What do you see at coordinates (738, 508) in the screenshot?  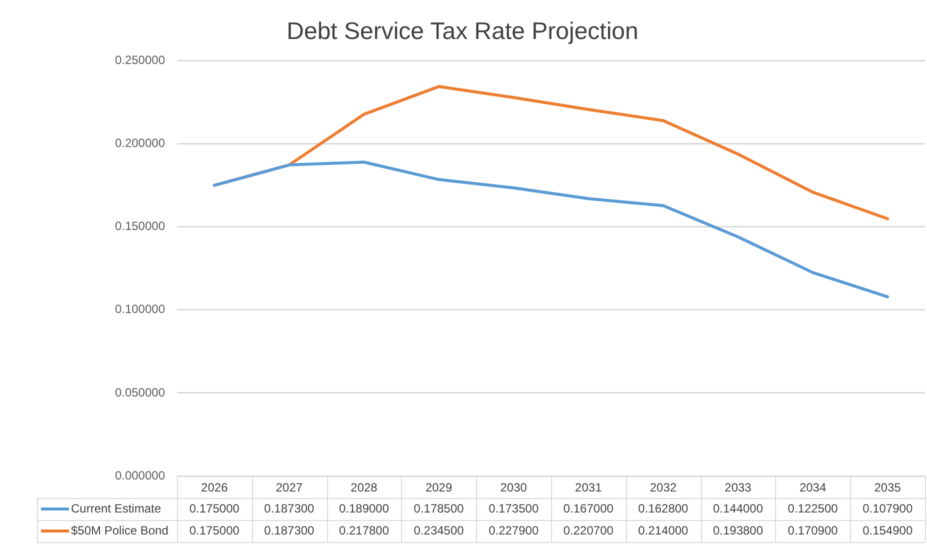 I see `data-label: 0.144000` at bounding box center [738, 508].